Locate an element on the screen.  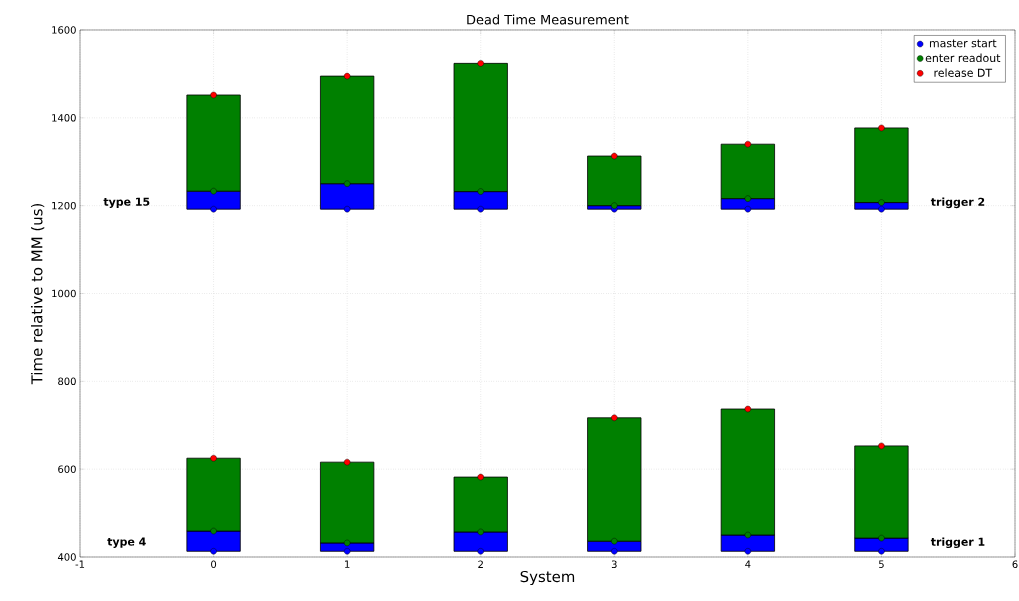
y-tick-label: 1000 is located at coordinates (64, 293).